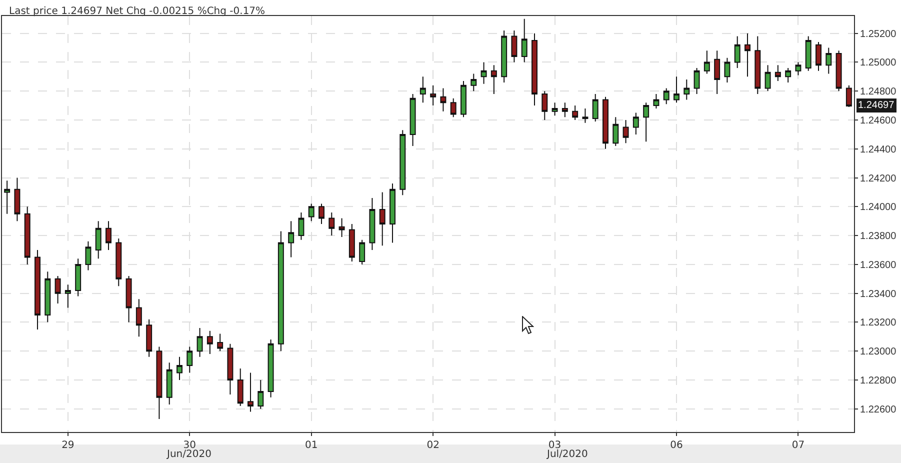 The height and width of the screenshot is (463, 901). I want to click on text: Jul/2020, so click(567, 454).